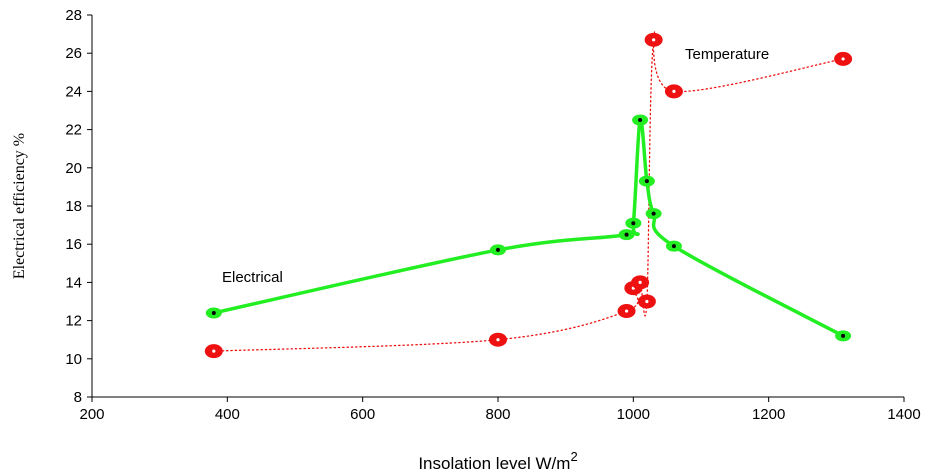 The height and width of the screenshot is (473, 929). I want to click on x-axis-title-text: Insolation level W/m, so click(494, 463).